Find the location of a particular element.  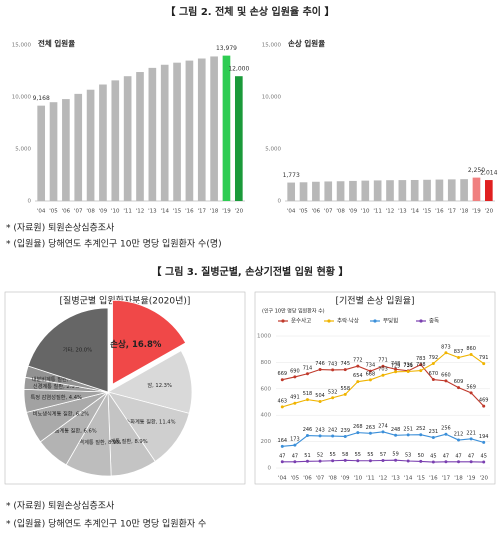

value-label: 738 is located at coordinates (421, 365).